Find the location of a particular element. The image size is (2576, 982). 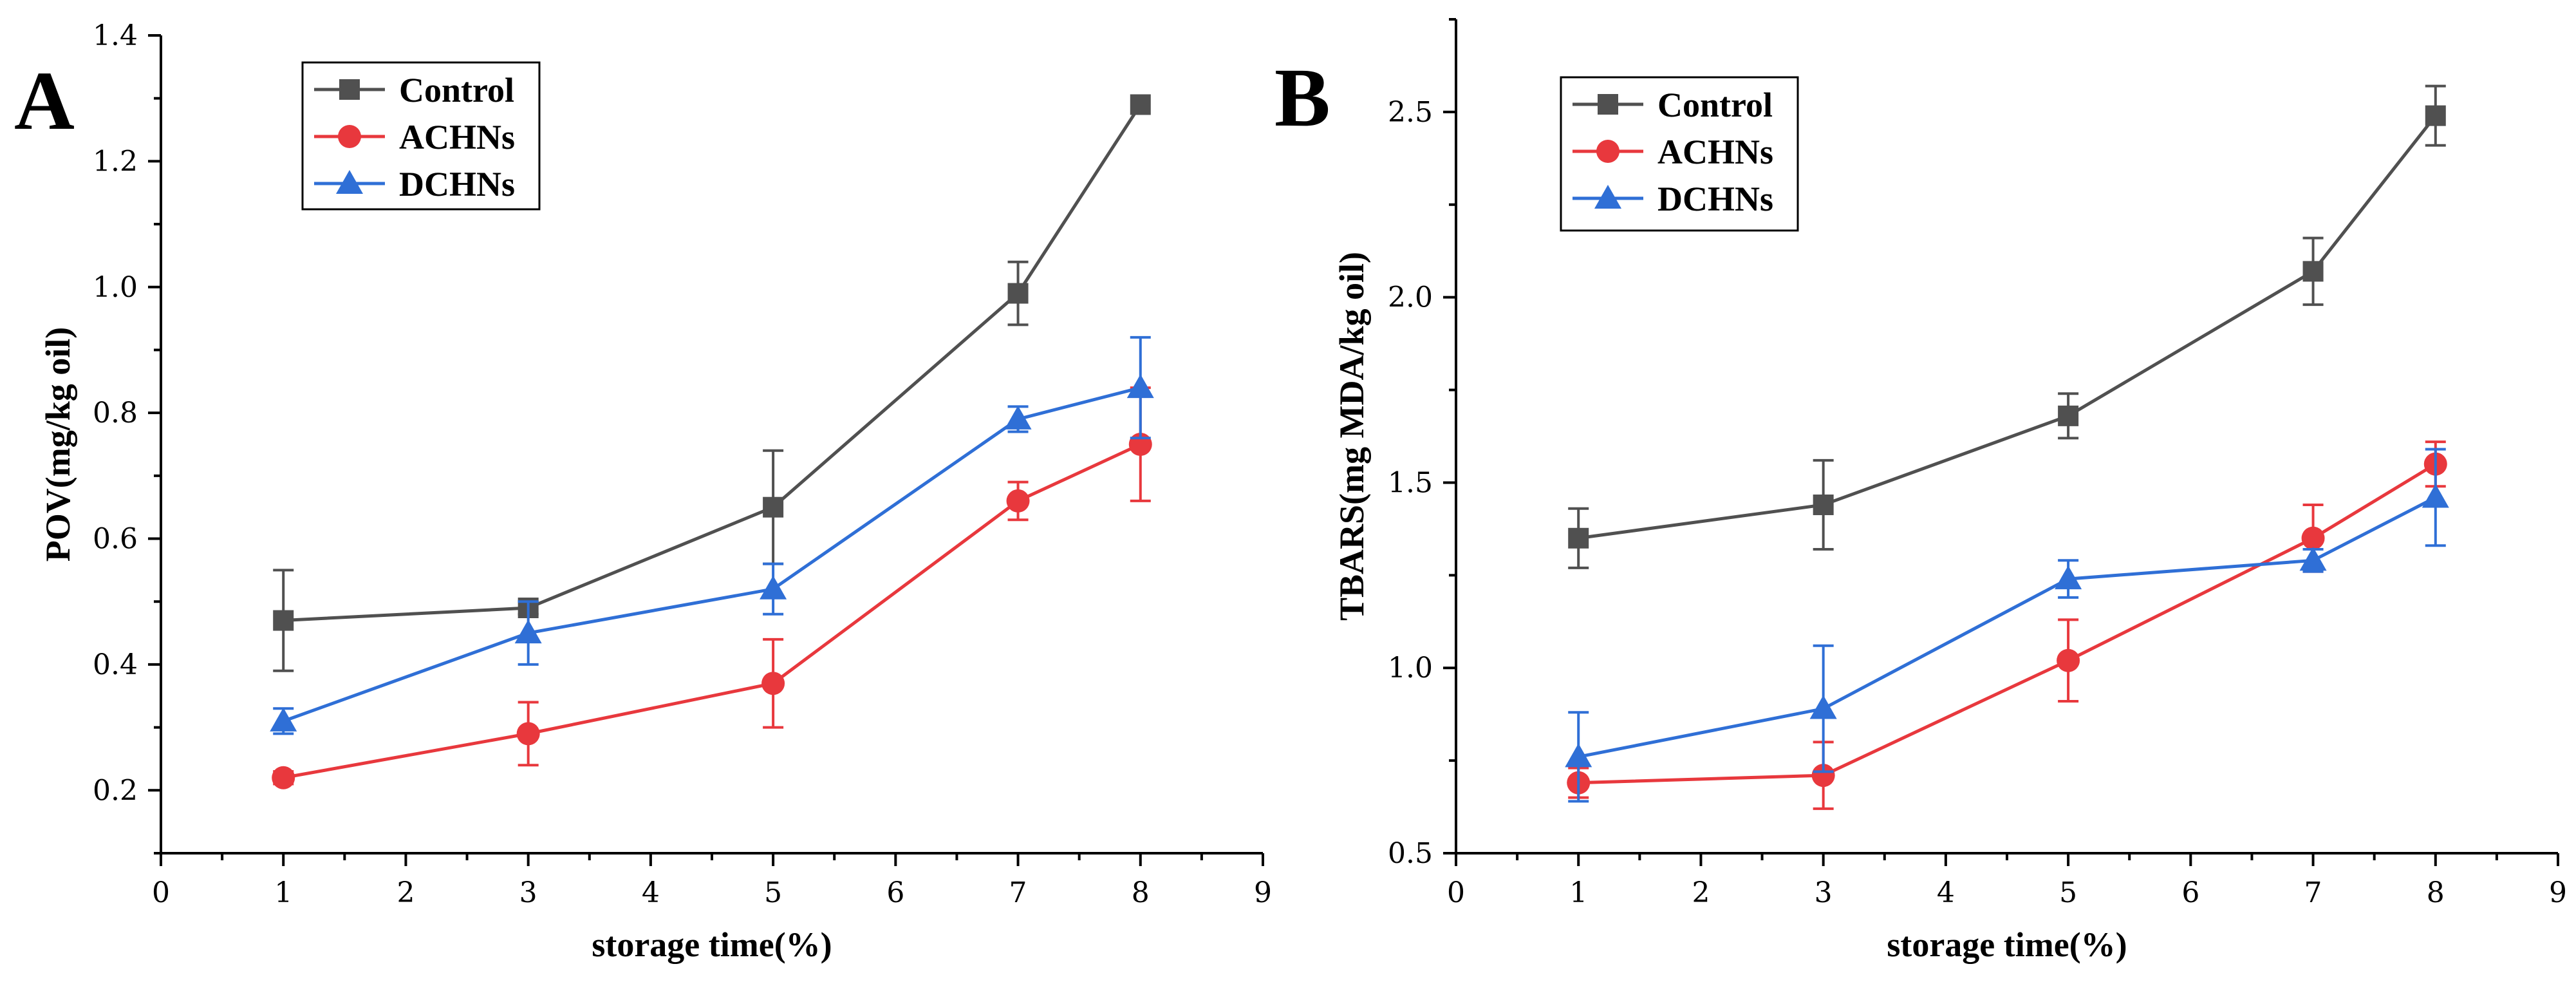

y-axis-title: TBARS(mg MDA/kg oil) is located at coordinates (1351, 437).